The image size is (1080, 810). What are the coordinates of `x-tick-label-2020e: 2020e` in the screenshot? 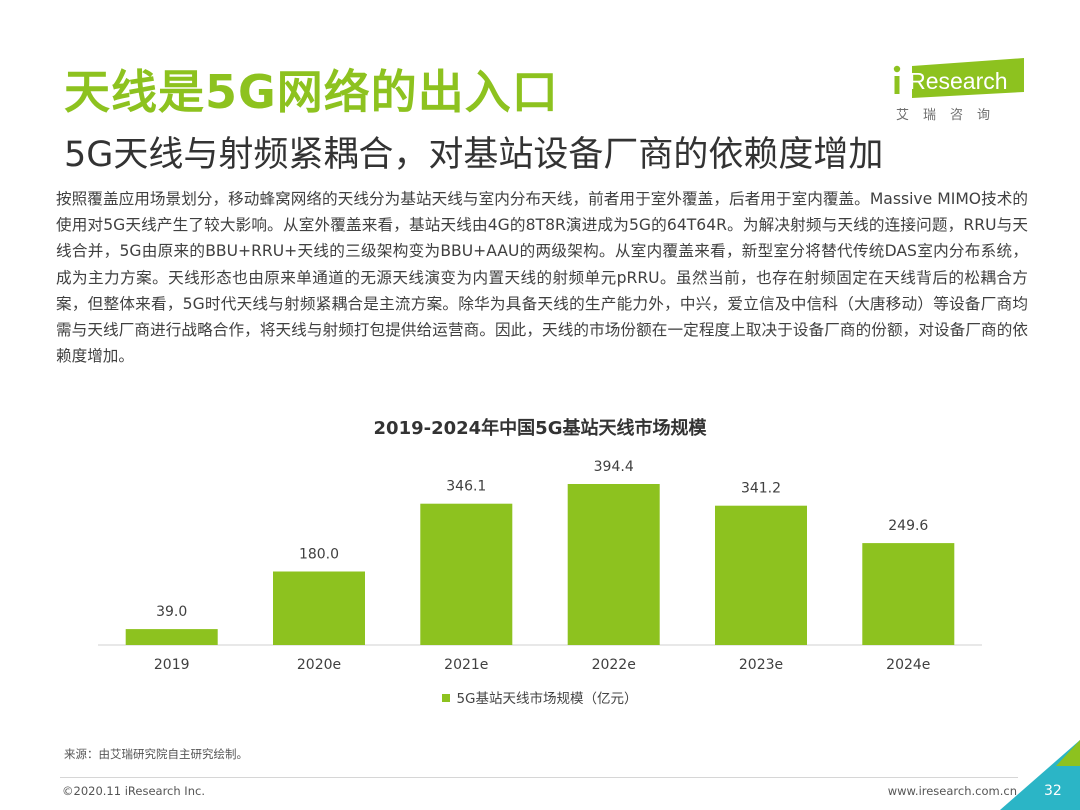 It's located at (319, 665).